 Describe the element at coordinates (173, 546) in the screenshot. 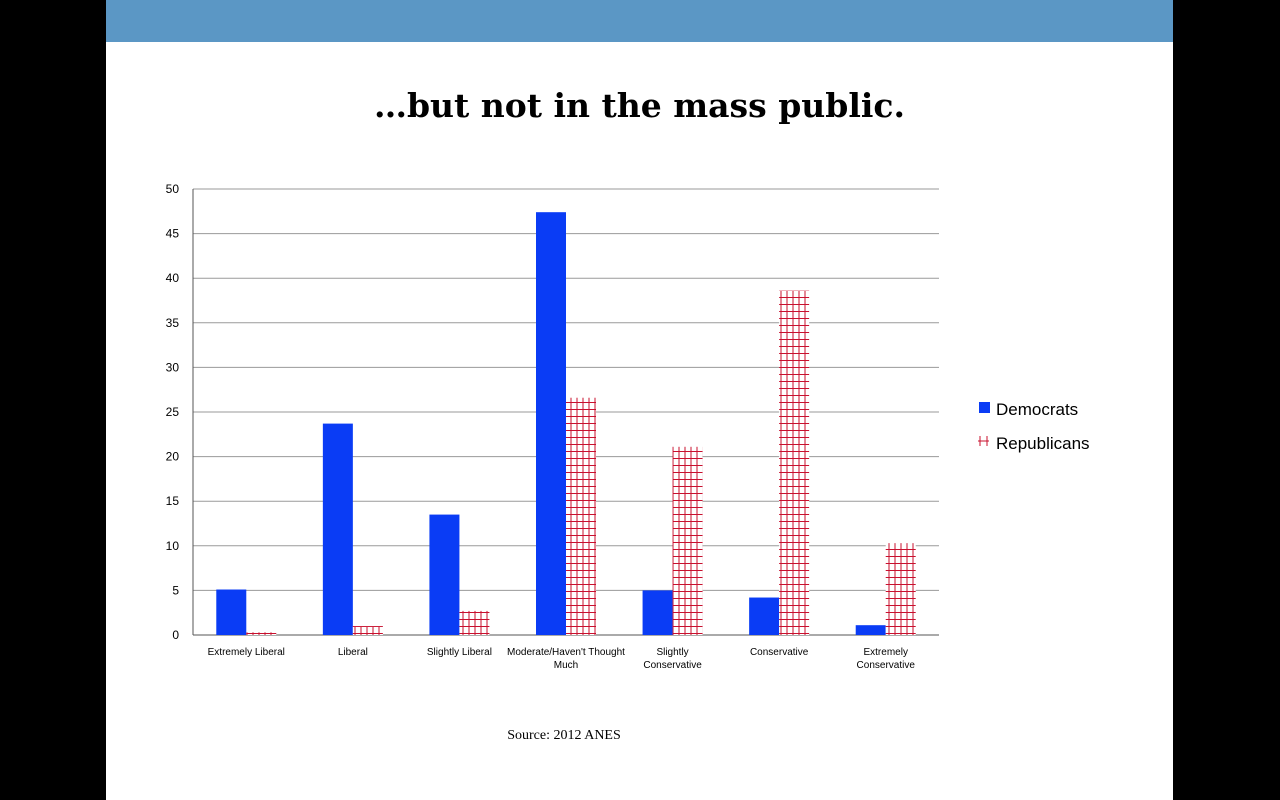

I see `y-tick-label: 10` at that location.